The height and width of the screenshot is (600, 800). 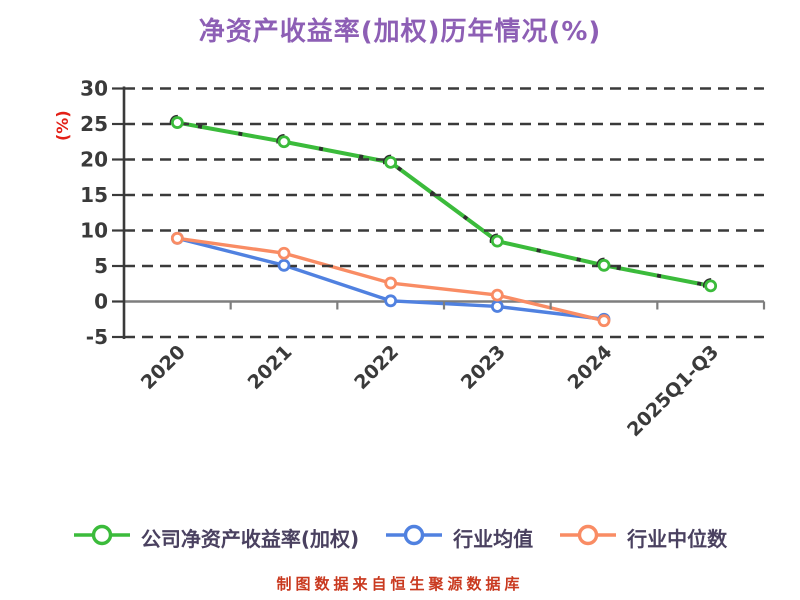 What do you see at coordinates (677, 538) in the screenshot?
I see `legend-label: 行业中位数` at bounding box center [677, 538].